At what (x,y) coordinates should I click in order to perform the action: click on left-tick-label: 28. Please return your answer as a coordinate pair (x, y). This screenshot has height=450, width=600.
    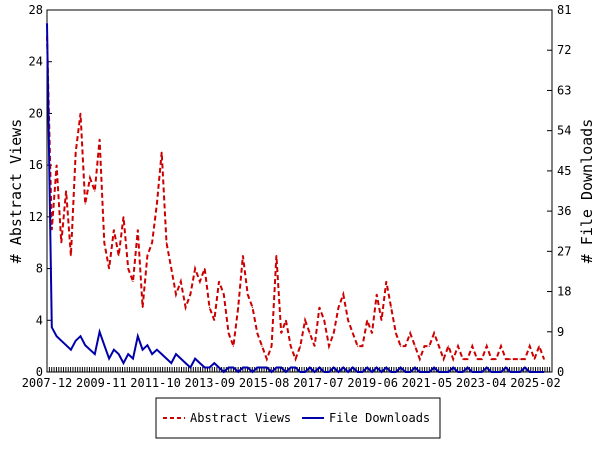
    Looking at the image, I should click on (36, 10).